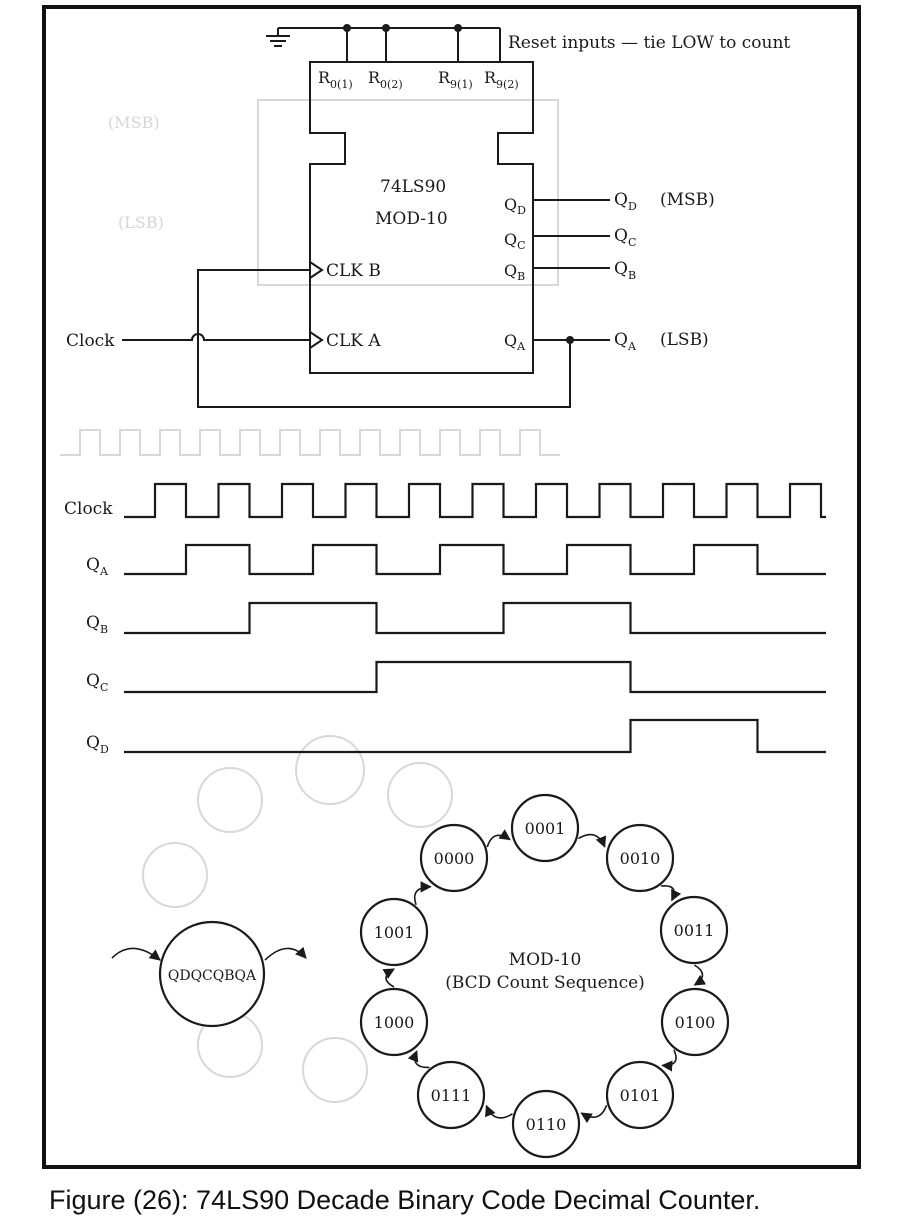 This screenshot has width=898, height=1232. Describe the element at coordinates (316, 340) in the screenshot. I see `clk-a-triangle-icon` at that location.